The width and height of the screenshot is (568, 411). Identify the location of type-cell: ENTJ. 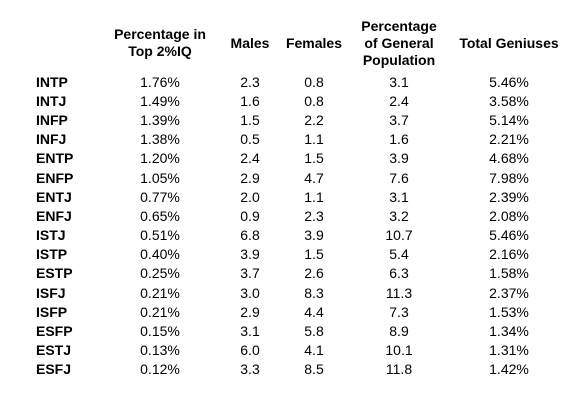
(54, 196).